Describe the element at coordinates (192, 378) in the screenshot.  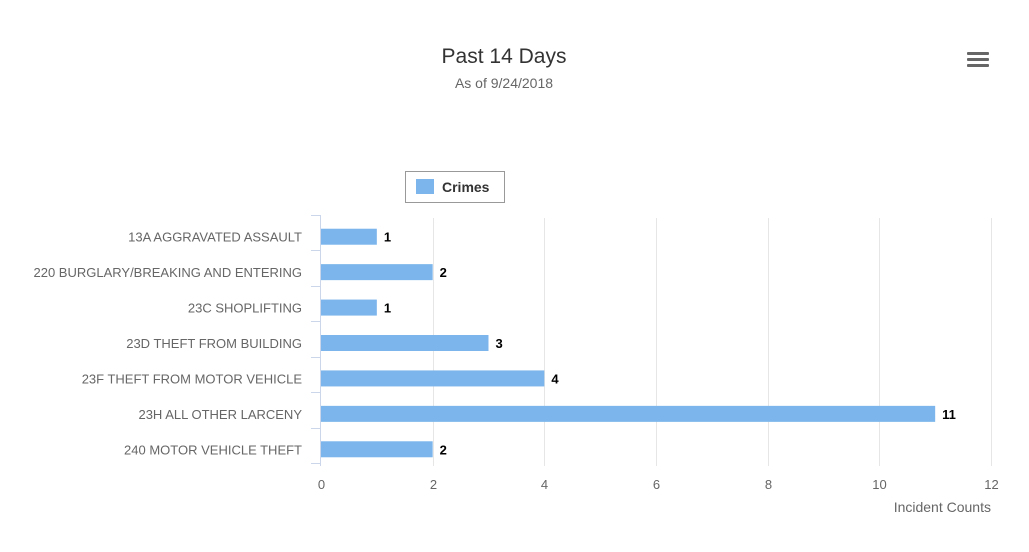
I see `y-category-label: 23F THEFT FROM MOTOR VEHICLE` at that location.